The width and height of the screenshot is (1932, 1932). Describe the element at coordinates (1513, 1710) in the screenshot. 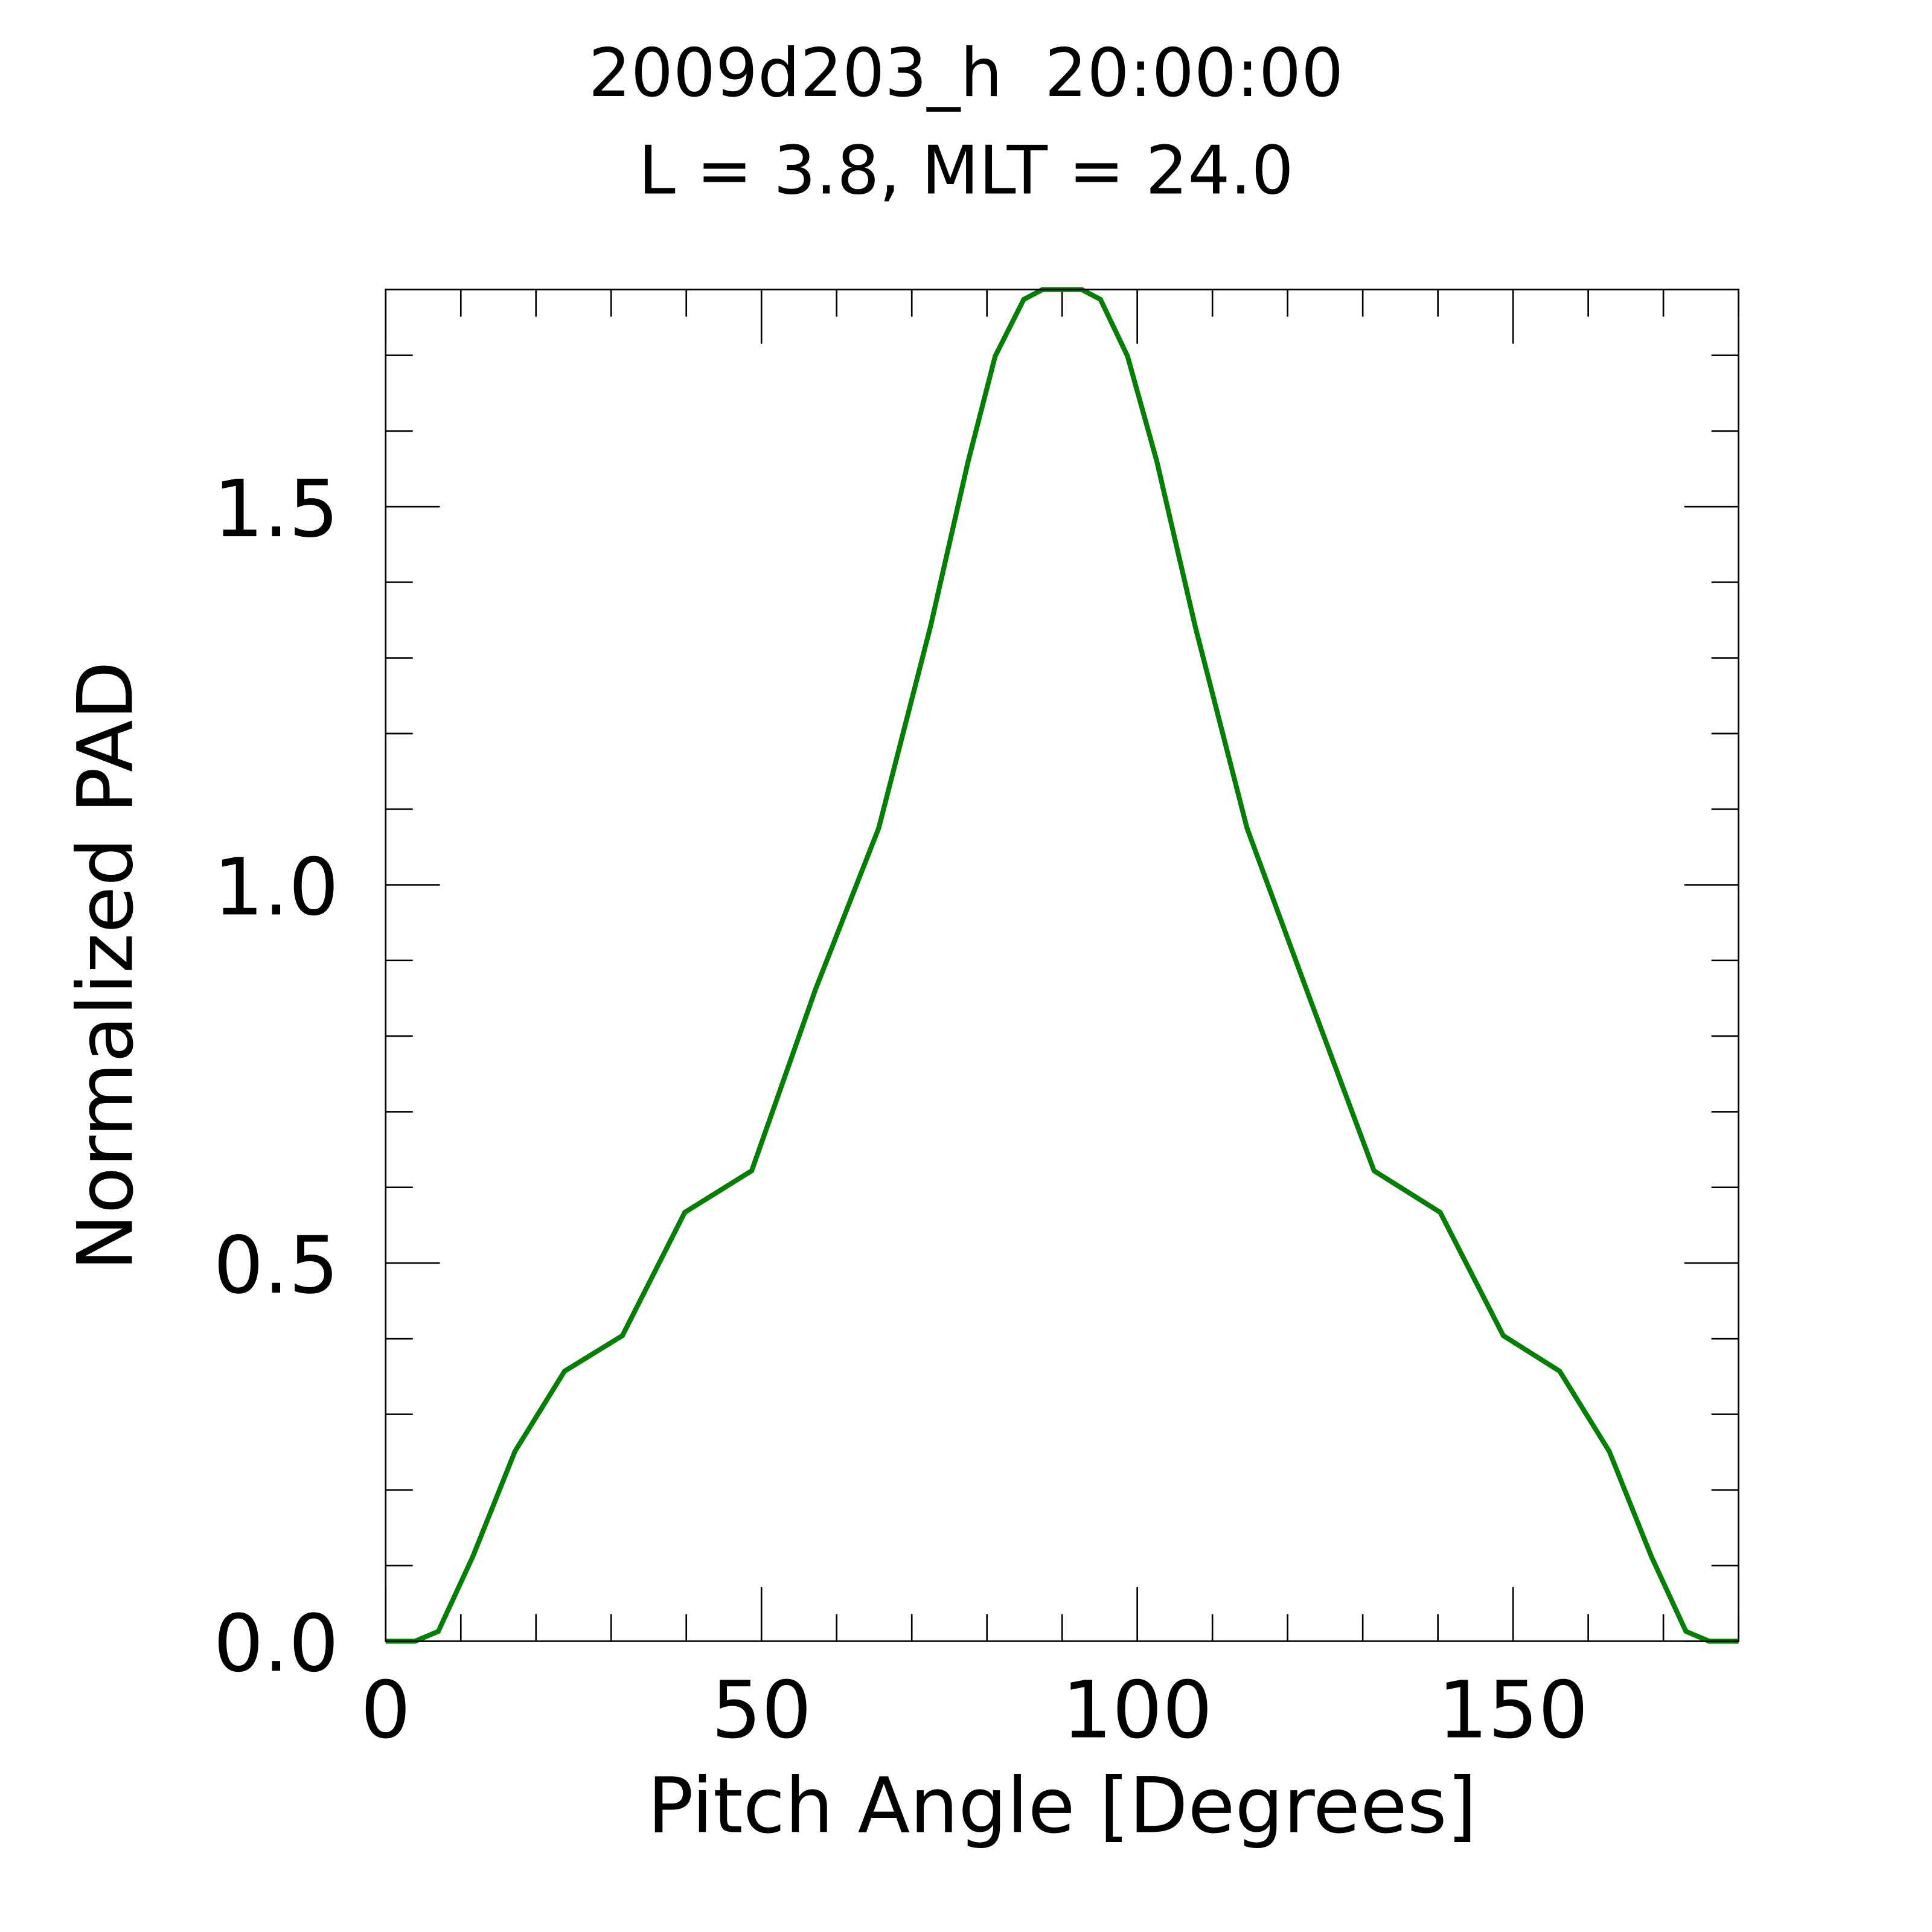

I see `x-tick-label: 150` at that location.